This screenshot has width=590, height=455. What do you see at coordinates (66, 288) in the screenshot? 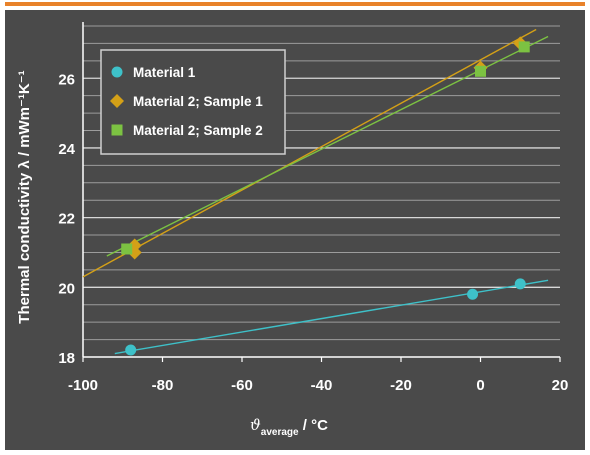
I see `y-tick-label: 20` at bounding box center [66, 288].